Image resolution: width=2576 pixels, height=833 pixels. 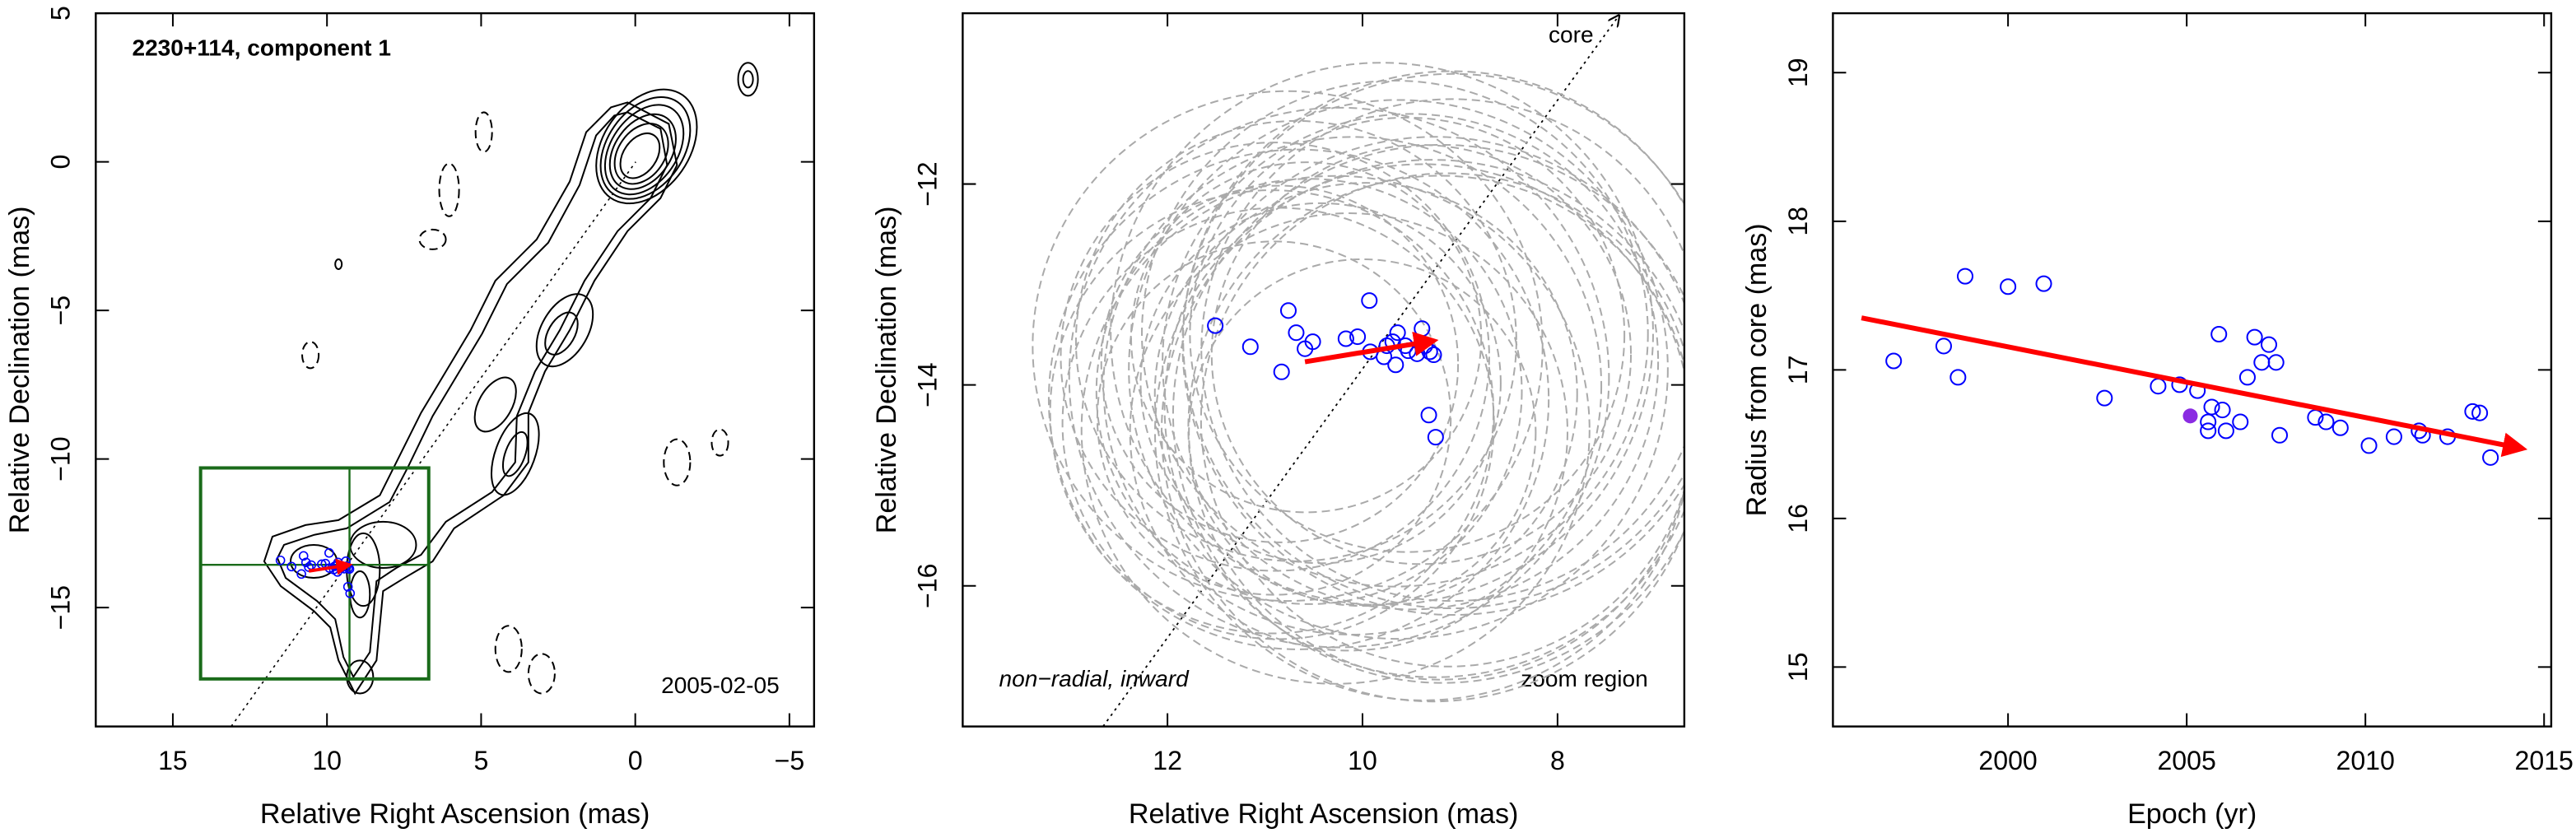 What do you see at coordinates (1571, 35) in the screenshot?
I see `core-label: core` at bounding box center [1571, 35].